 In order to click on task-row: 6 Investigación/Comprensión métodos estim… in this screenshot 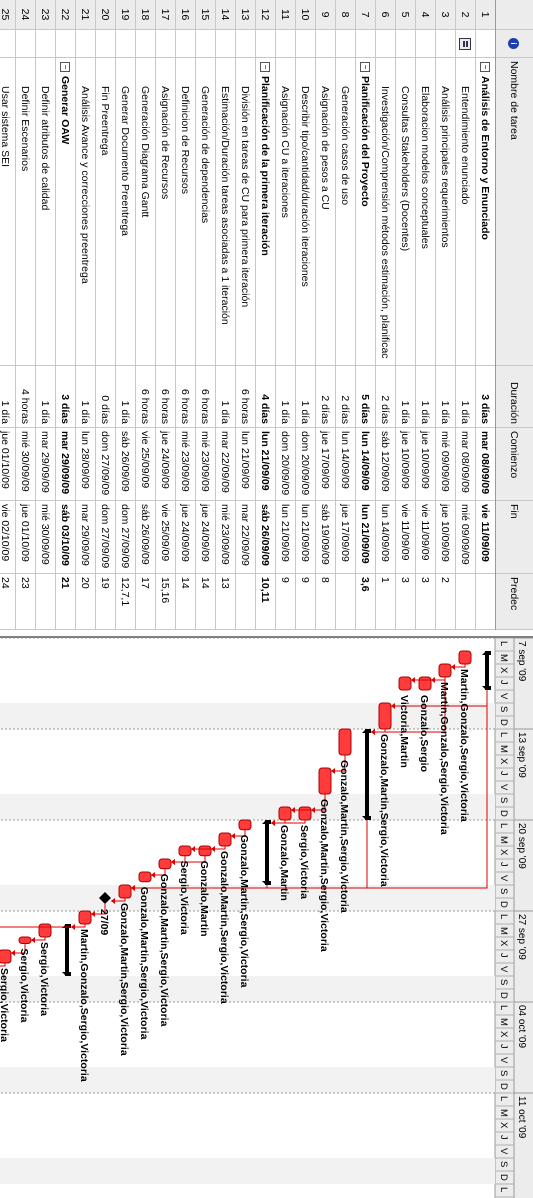, I will do `click(385, 315)`.